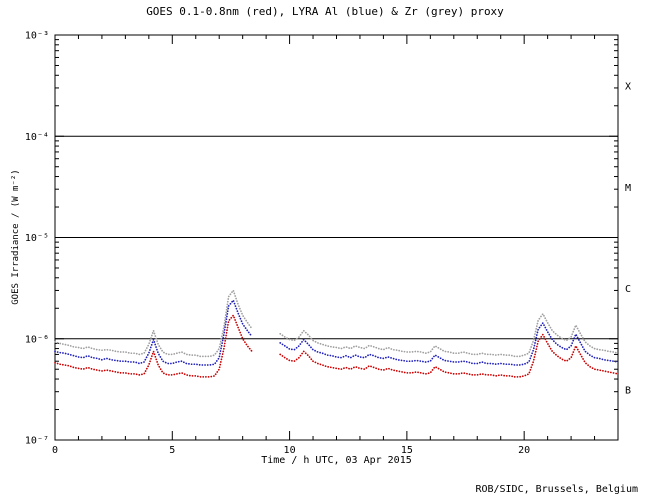  Describe the element at coordinates (628, 87) in the screenshot. I see `flare-class-label-x: X` at that location.